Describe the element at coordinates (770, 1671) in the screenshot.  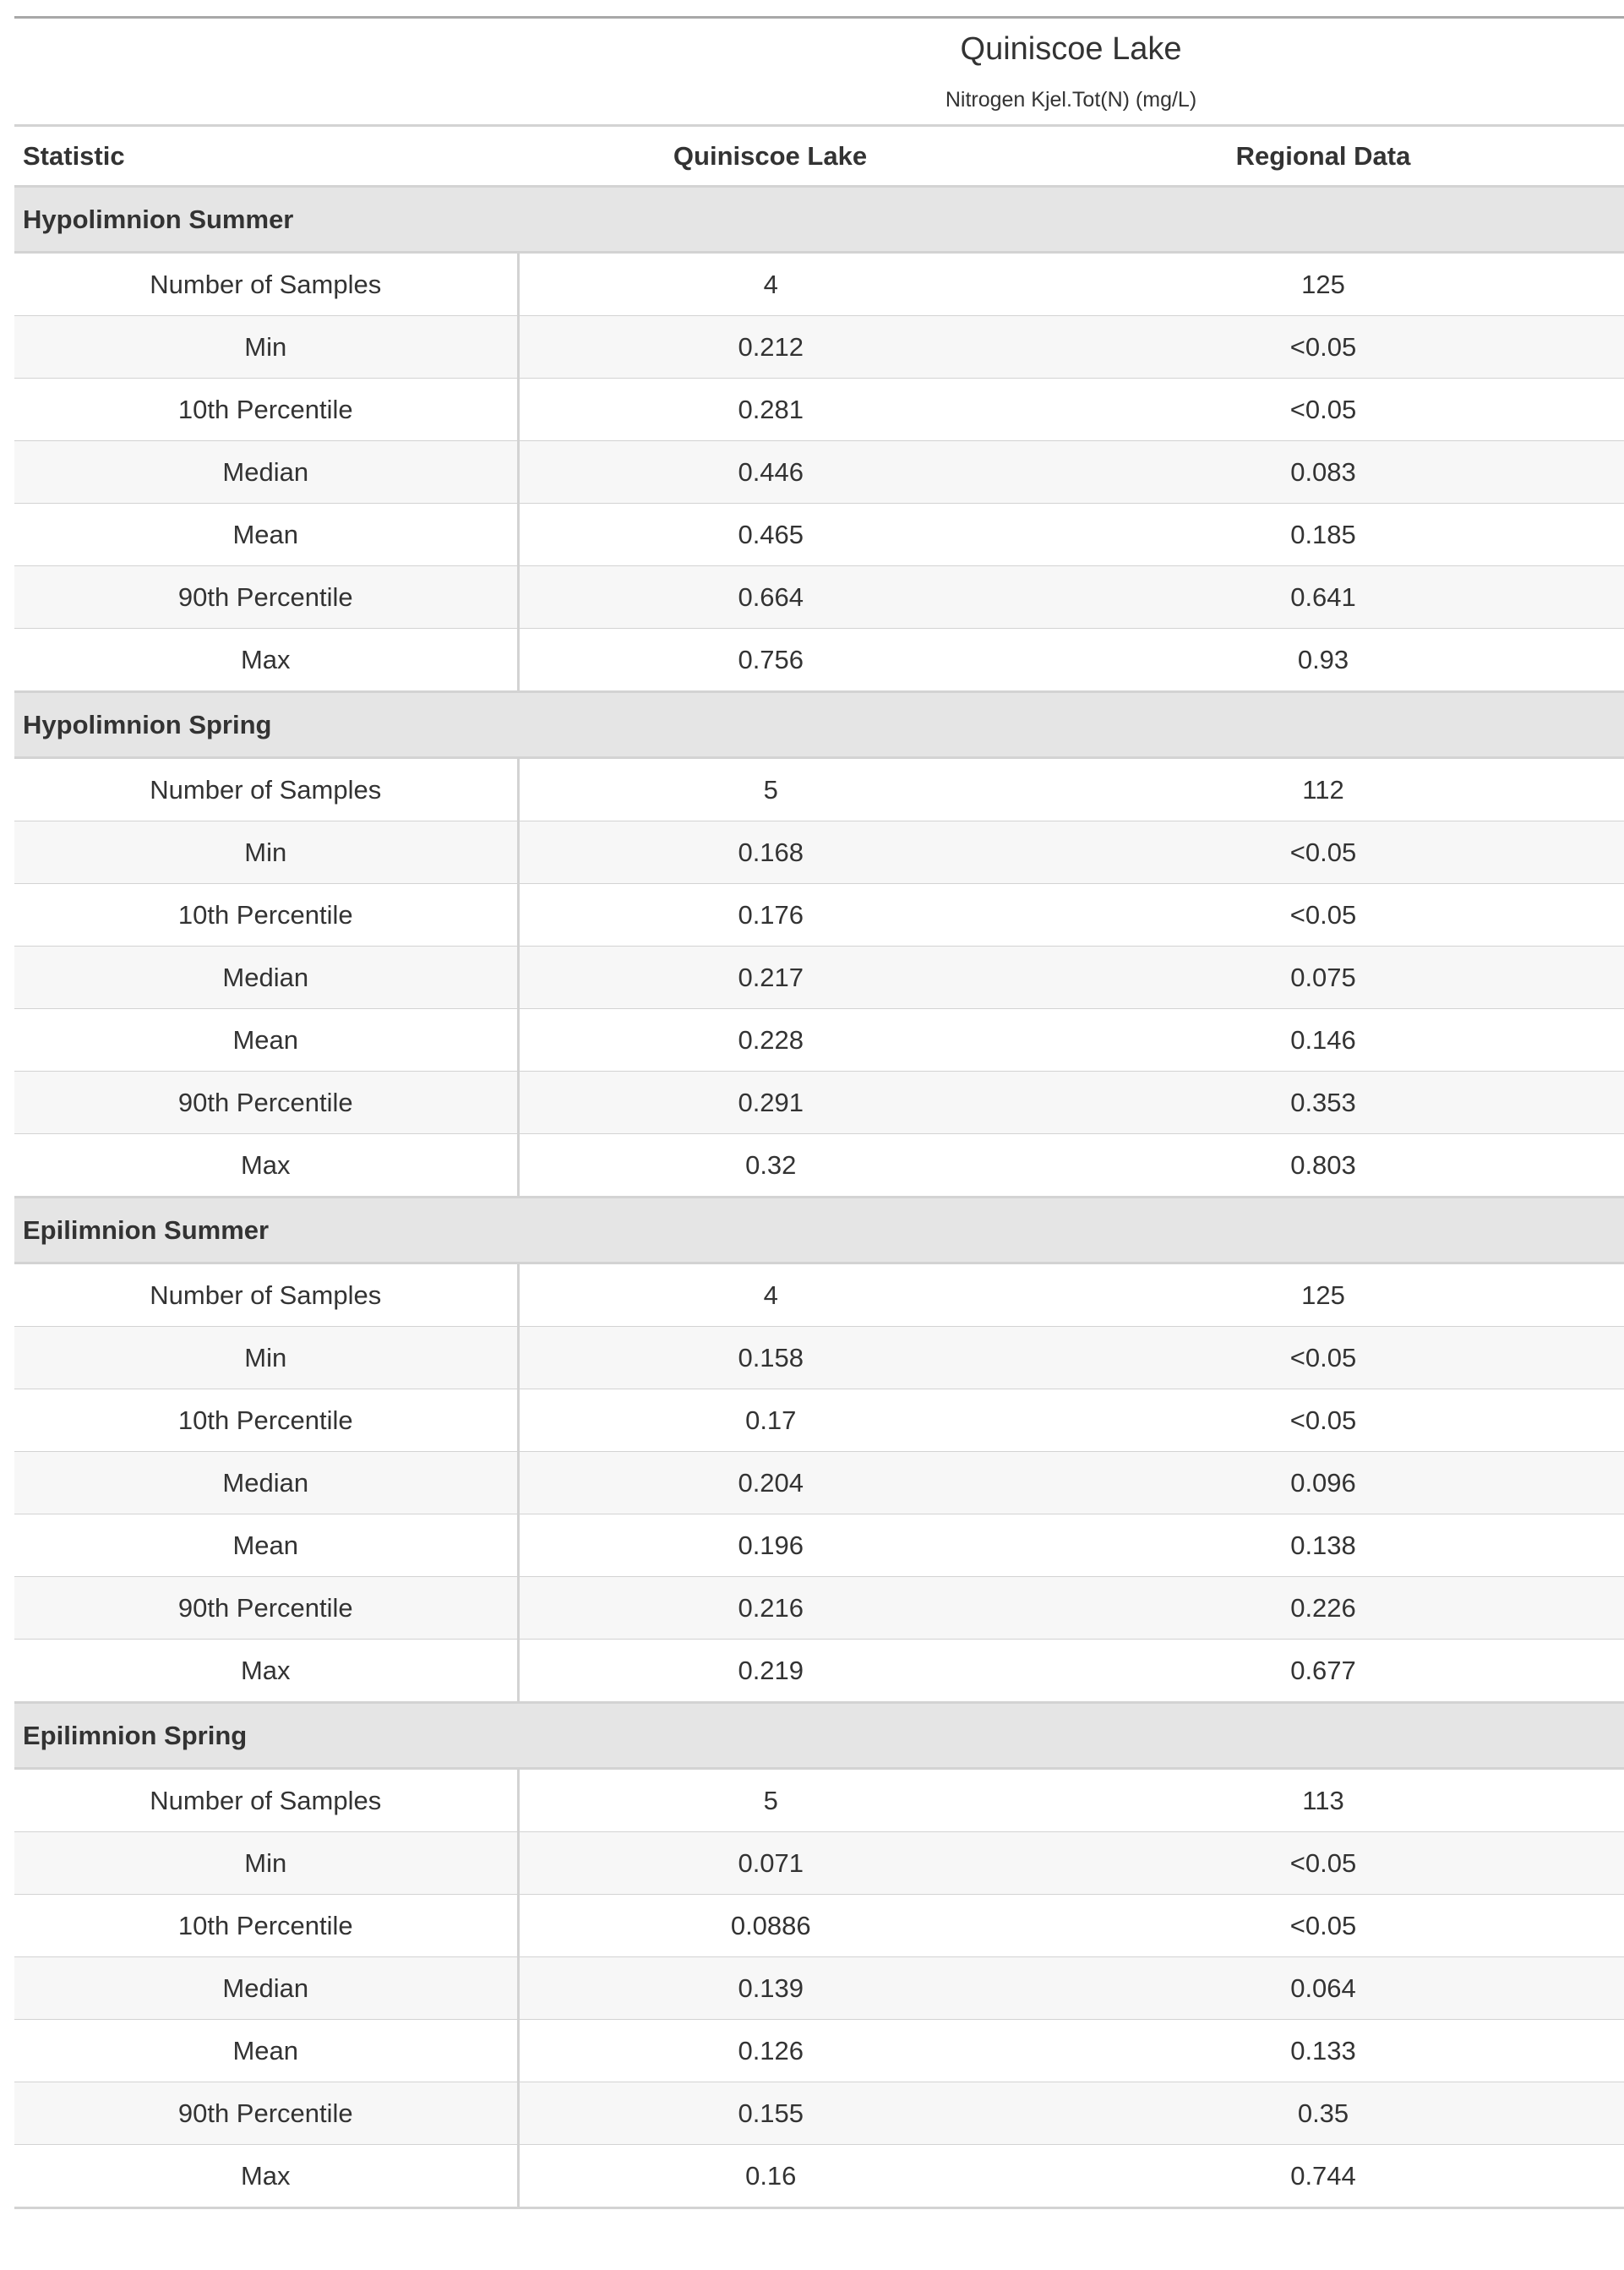
I see `lake-value-cell: 0.219` at that location.